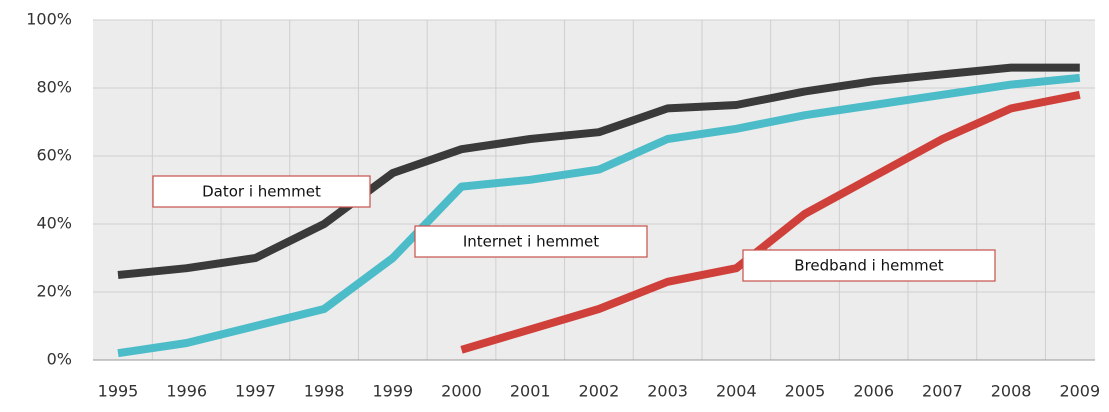 The width and height of the screenshot is (1109, 412). I want to click on x-tick-label: 1995, so click(118, 391).